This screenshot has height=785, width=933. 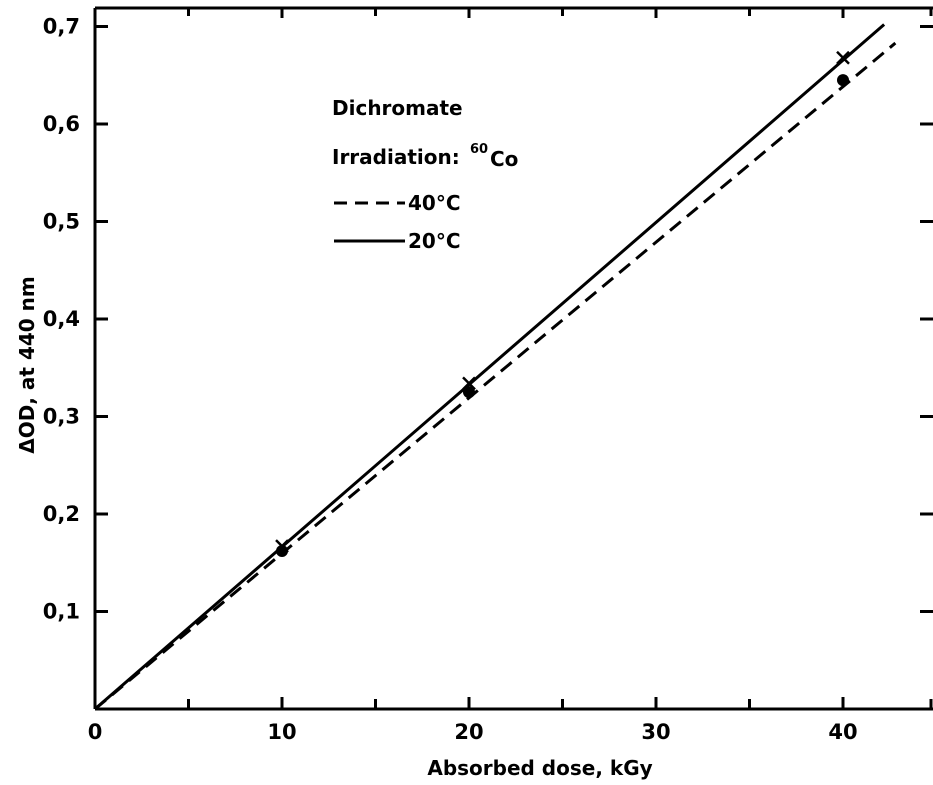 What do you see at coordinates (61, 417) in the screenshot?
I see `y-tick-label: 0,3` at bounding box center [61, 417].